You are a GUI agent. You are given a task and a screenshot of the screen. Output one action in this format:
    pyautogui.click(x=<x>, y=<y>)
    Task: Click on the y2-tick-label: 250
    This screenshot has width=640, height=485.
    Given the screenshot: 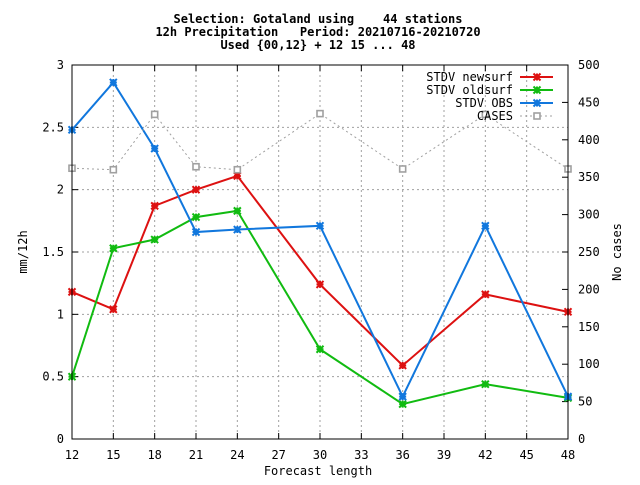 What is the action you would take?
    pyautogui.click(x=589, y=252)
    